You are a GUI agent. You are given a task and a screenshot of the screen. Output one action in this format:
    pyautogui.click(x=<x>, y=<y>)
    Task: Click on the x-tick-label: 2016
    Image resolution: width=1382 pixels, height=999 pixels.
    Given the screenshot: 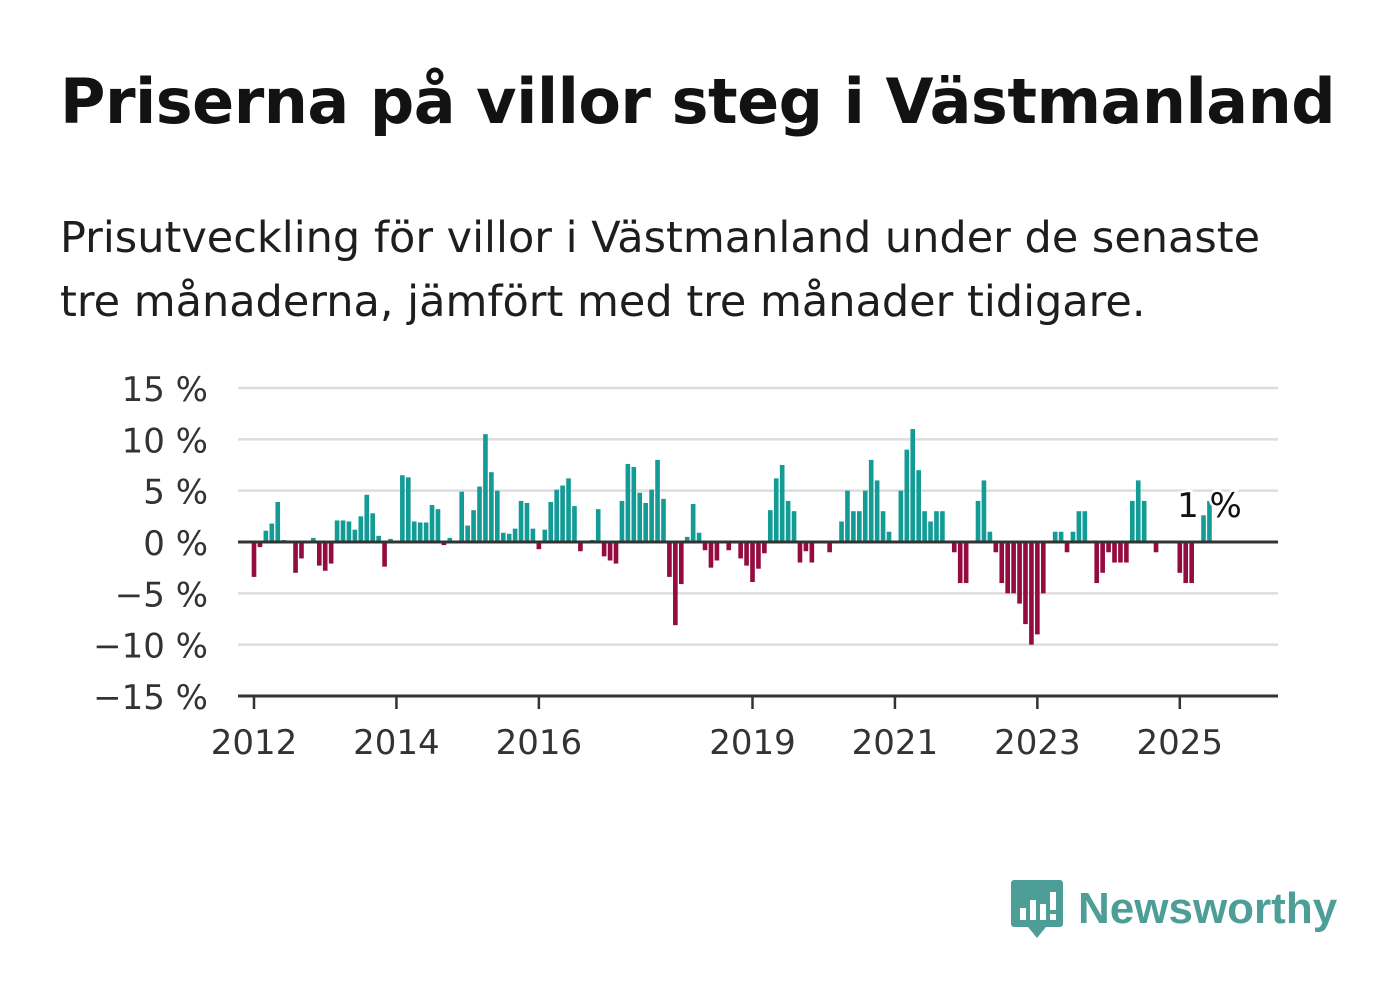 What is the action you would take?
    pyautogui.click(x=539, y=743)
    